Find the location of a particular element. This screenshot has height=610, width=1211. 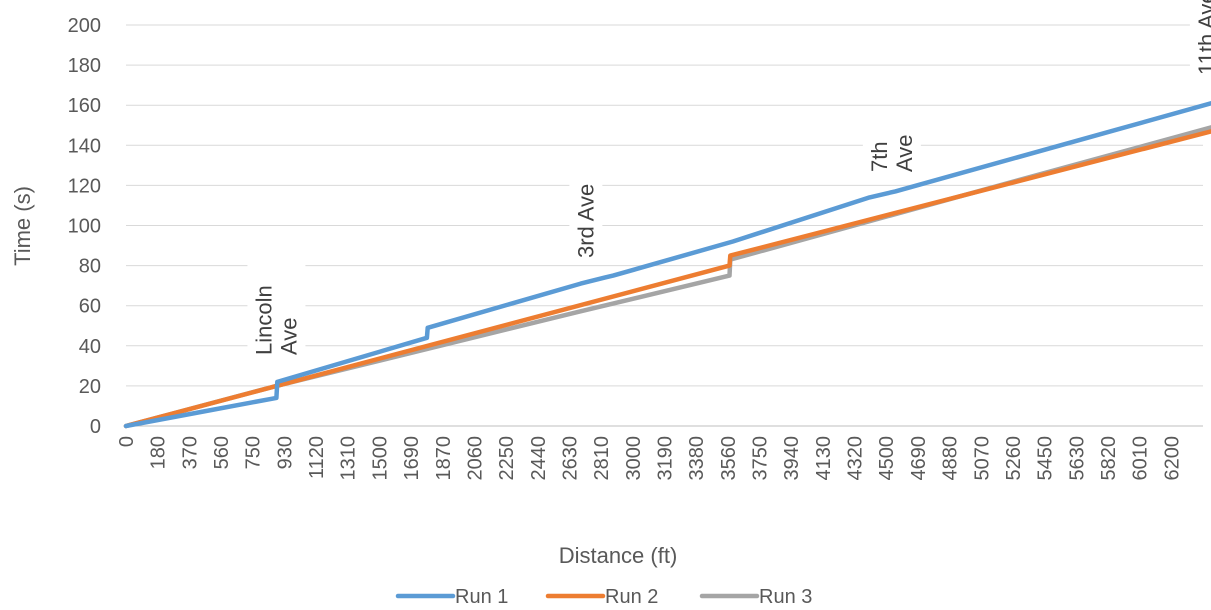

annotation-label: 11th Ave is located at coordinates (1202, 37).